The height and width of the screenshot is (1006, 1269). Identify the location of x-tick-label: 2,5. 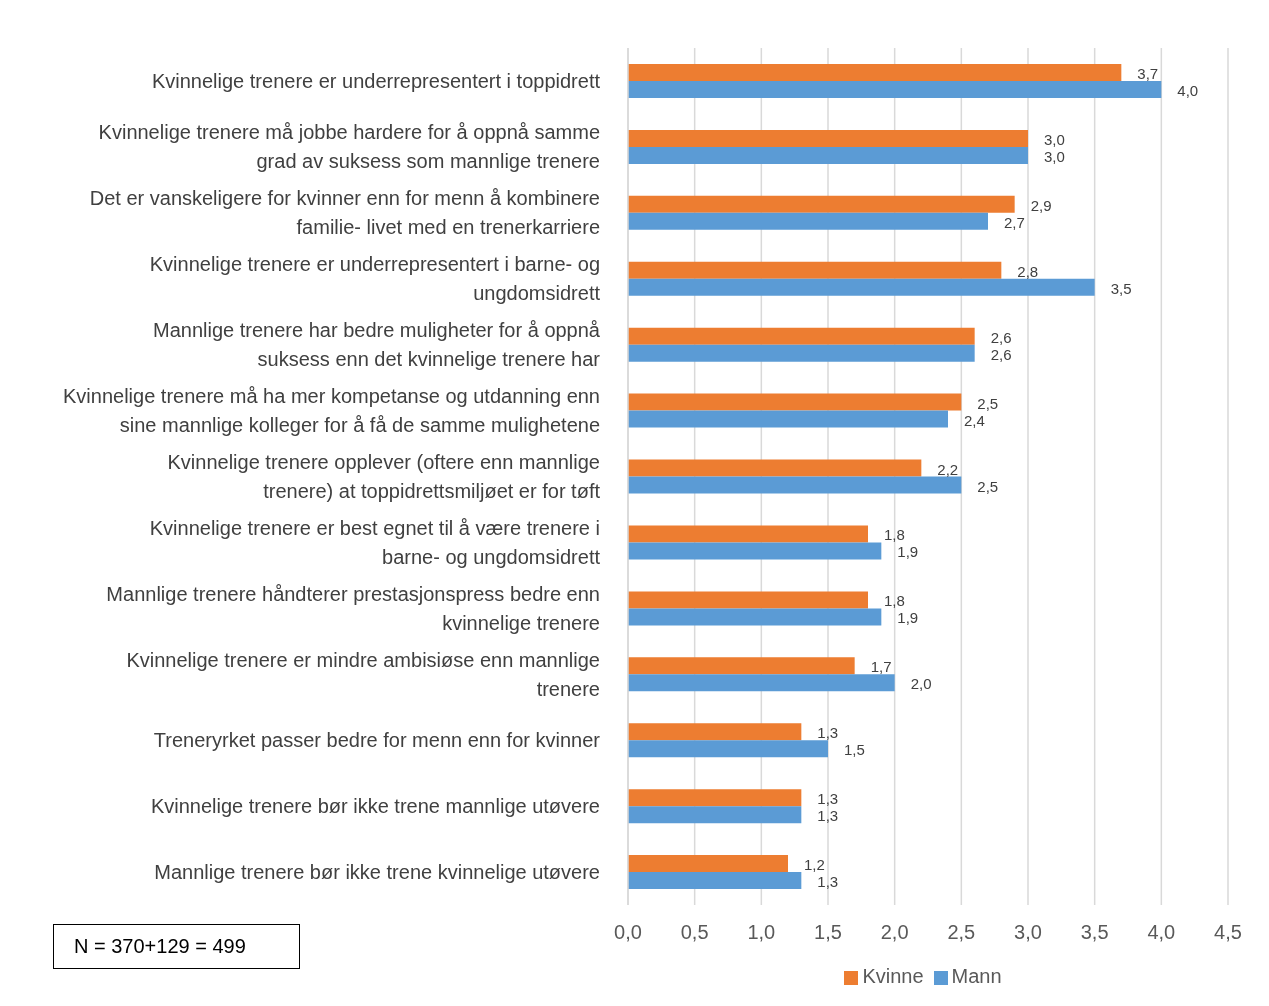
(961, 932).